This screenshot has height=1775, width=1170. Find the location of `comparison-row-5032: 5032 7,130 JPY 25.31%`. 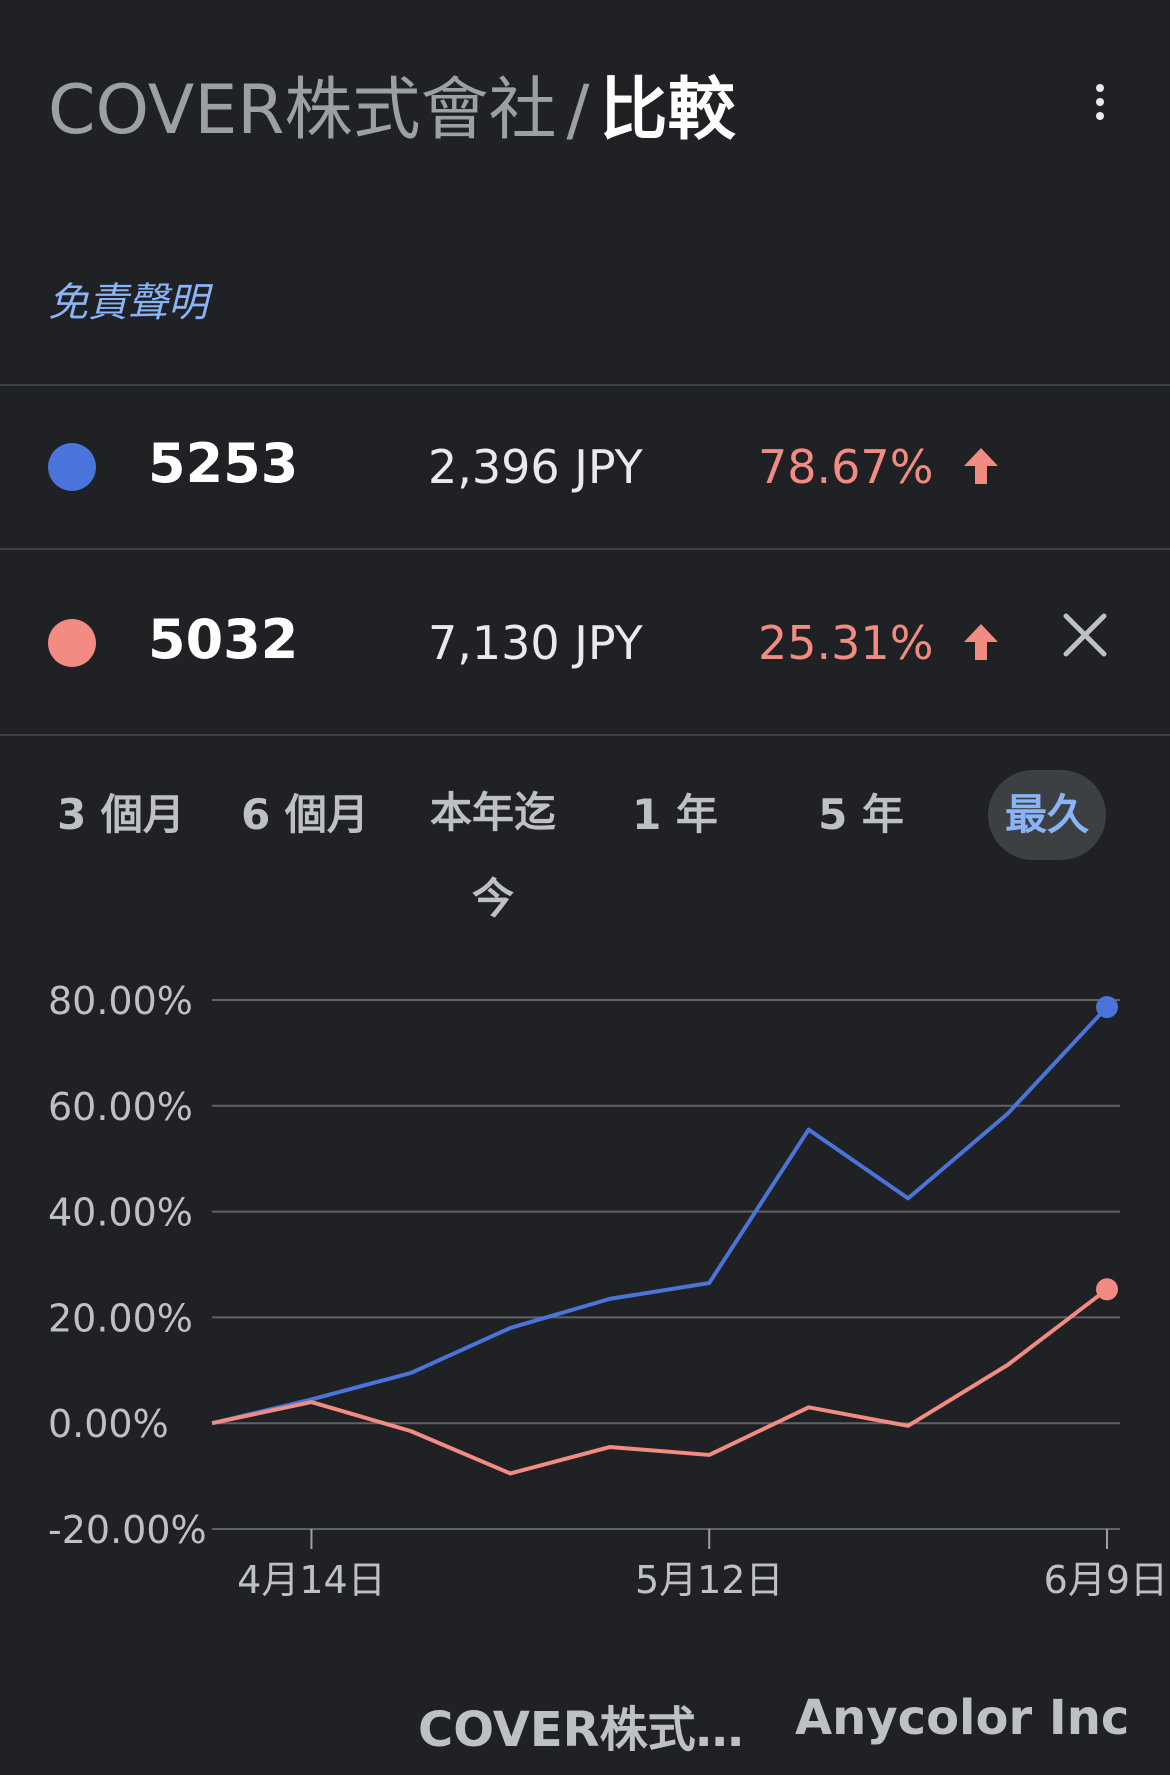

comparison-row-5032: 5032 7,130 JPY 25.31% is located at coordinates (585, 631).